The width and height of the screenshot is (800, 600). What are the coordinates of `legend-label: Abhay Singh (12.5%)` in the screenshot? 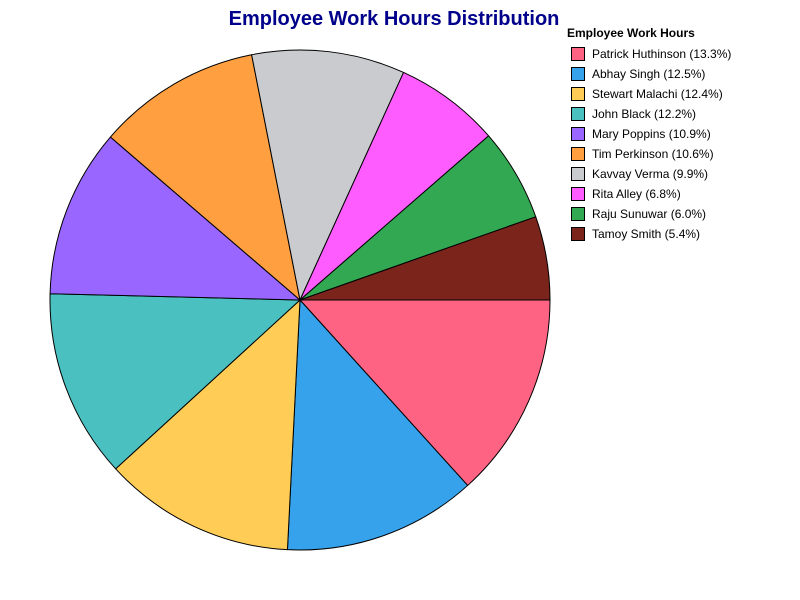 It's located at (649, 74).